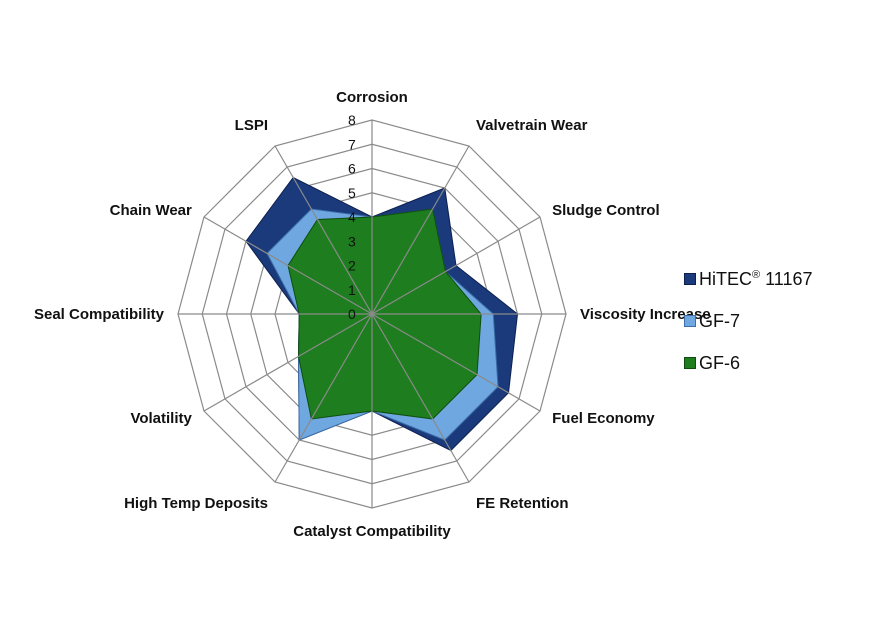  What do you see at coordinates (522, 503) in the screenshot?
I see `axis-label-fe-retention: FE Retention` at bounding box center [522, 503].